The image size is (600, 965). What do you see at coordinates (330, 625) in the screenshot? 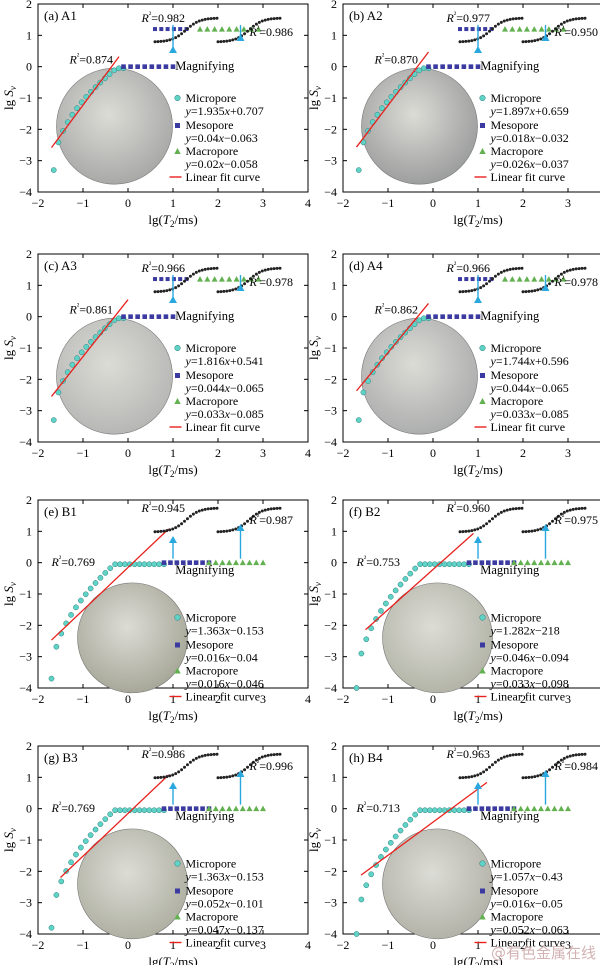
I see `y-tick-label: −2` at bounding box center [330, 625].